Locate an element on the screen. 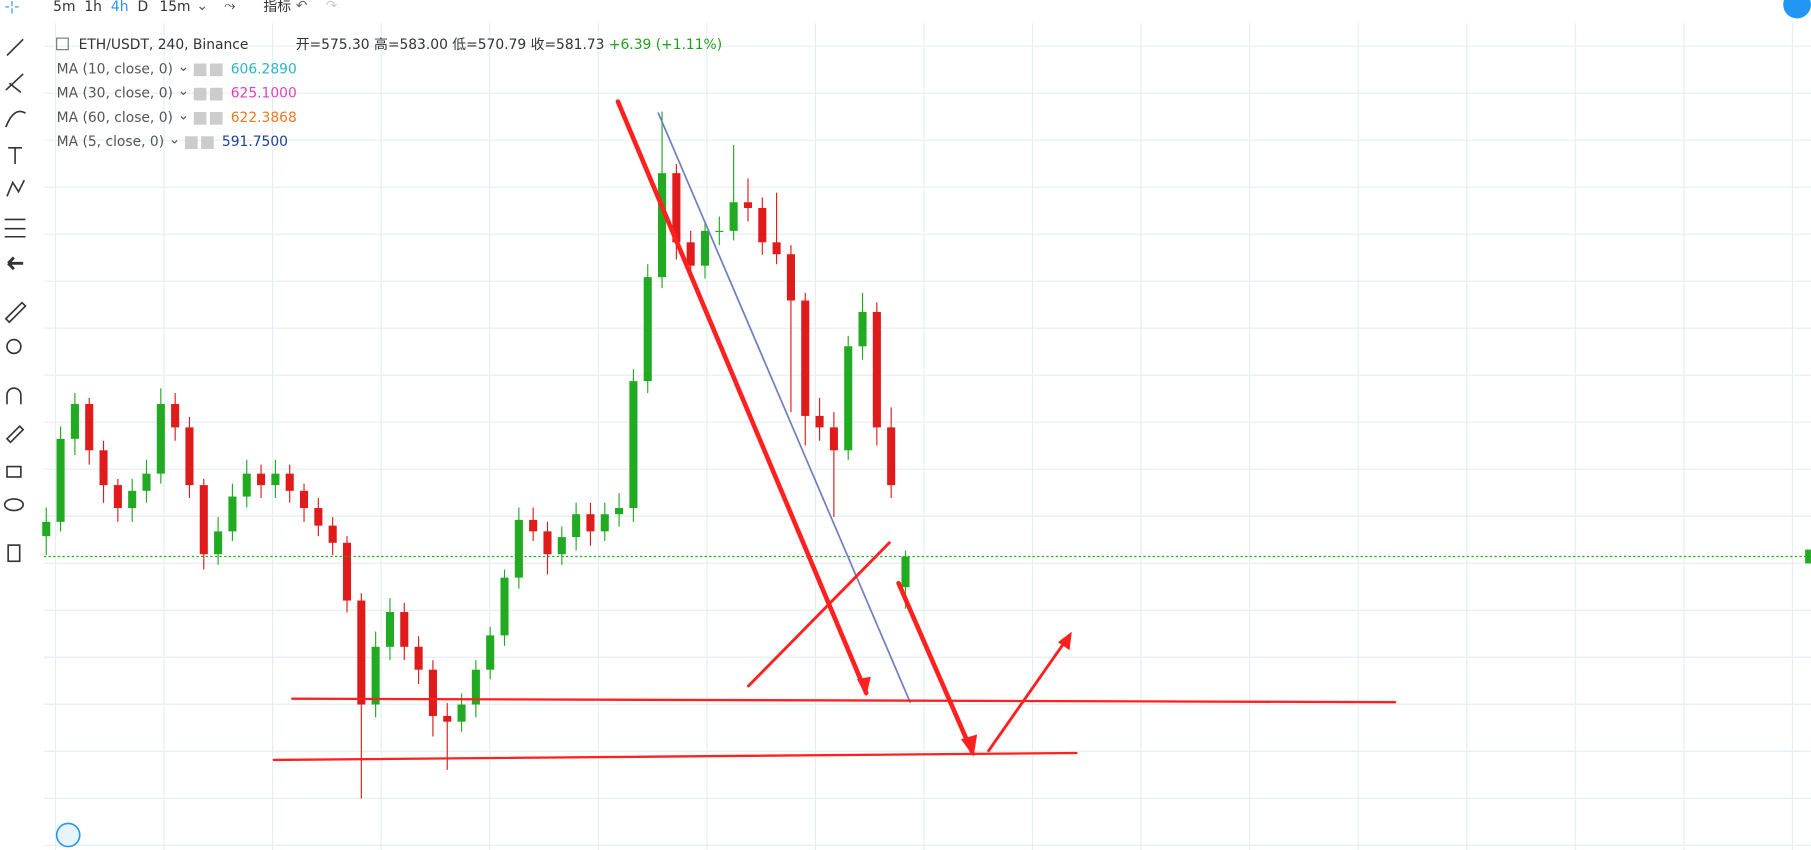 The image size is (1811, 850). redo-button: ↷ is located at coordinates (332, 7).